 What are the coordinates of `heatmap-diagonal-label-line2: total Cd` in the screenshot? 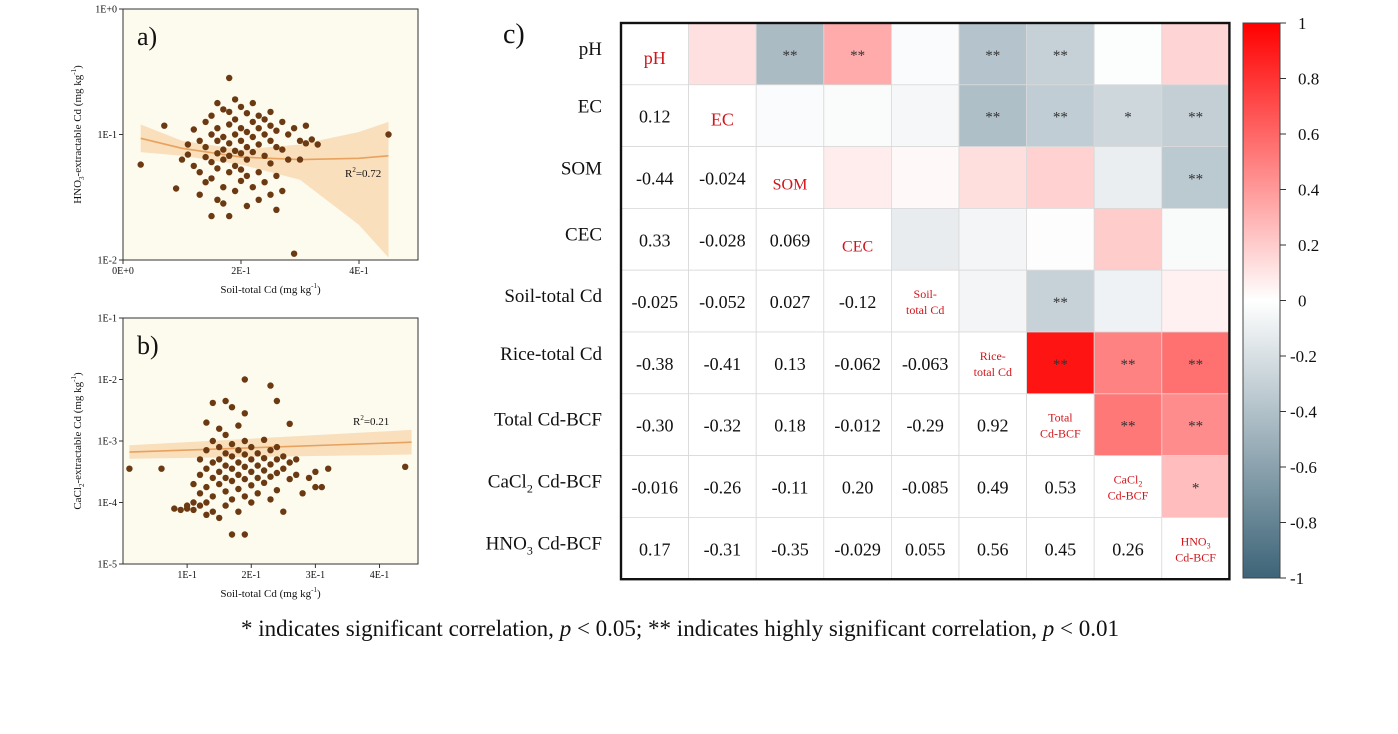 It's located at (993, 372).